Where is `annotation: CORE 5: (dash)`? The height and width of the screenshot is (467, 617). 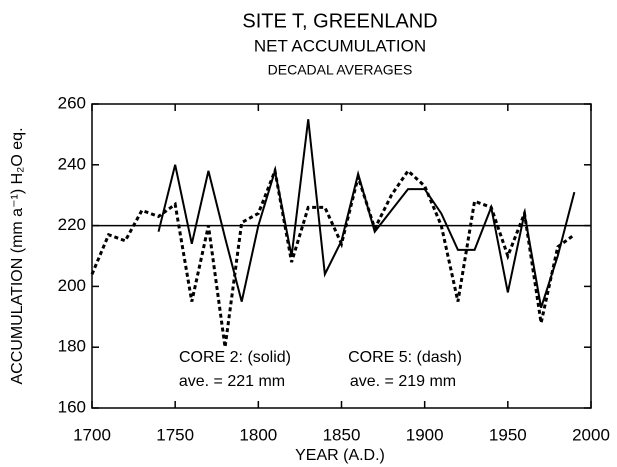 annotation: CORE 5: (dash) is located at coordinates (405, 357).